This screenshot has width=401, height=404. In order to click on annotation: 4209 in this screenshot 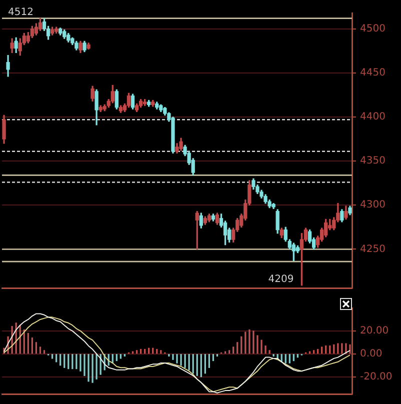, I will do `click(281, 279)`.